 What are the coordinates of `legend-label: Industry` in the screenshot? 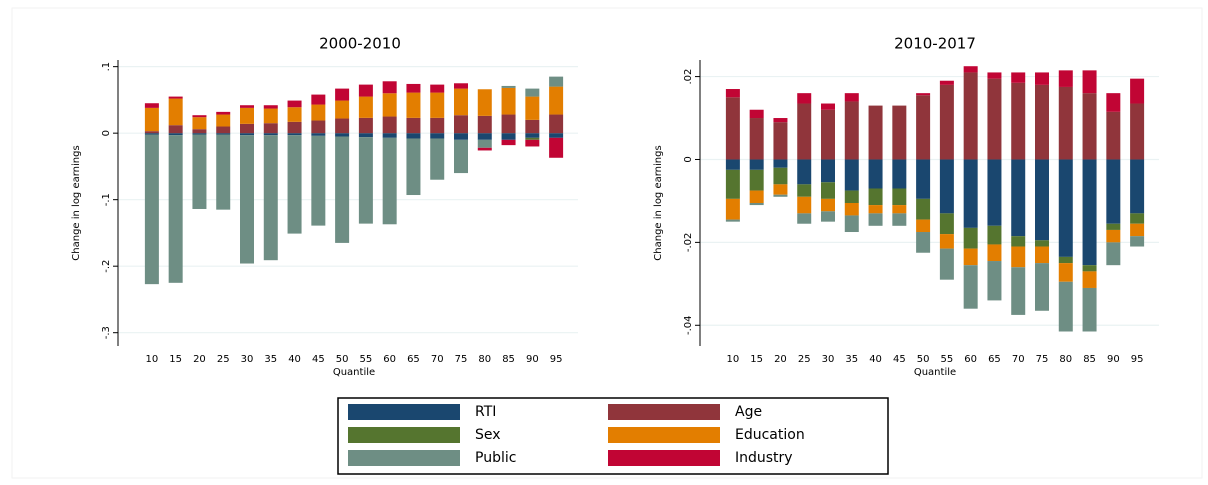 It's located at (764, 458).